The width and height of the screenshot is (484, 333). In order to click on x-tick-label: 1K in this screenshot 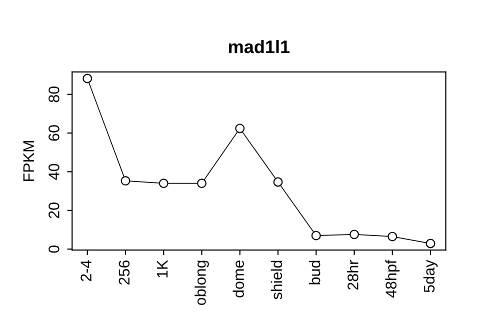, I will do `click(162, 269)`.